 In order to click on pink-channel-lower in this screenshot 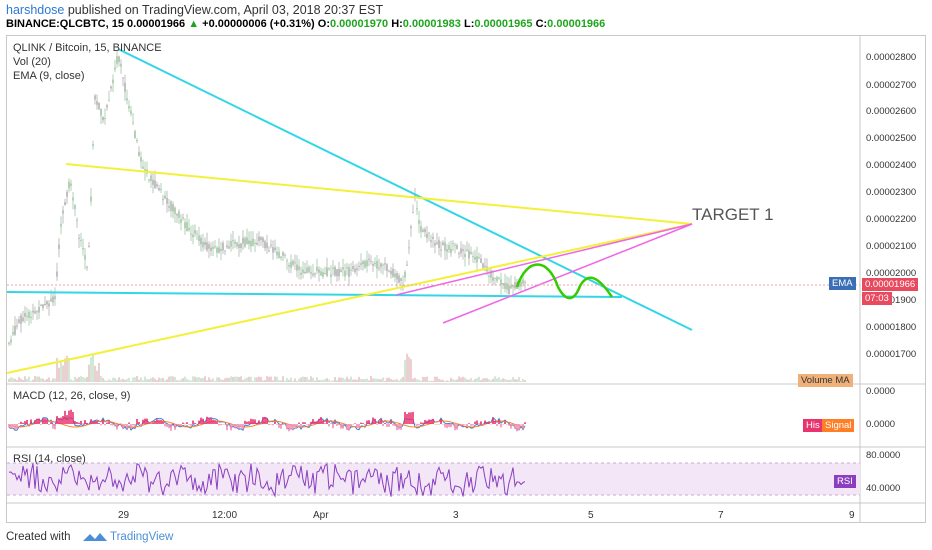, I will do `click(567, 273)`.